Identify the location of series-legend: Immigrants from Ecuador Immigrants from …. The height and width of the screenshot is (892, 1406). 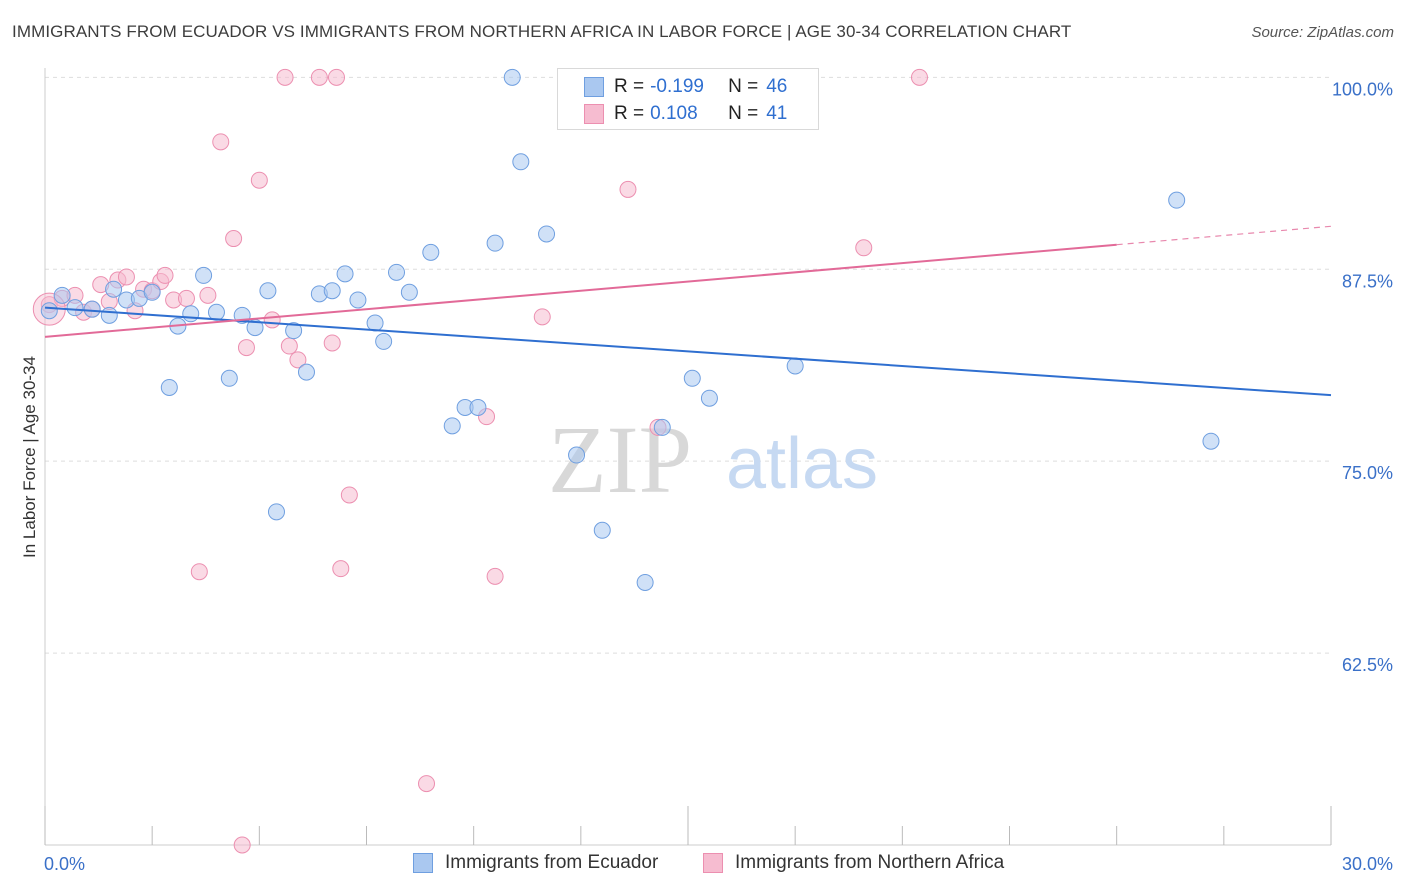
(703, 865).